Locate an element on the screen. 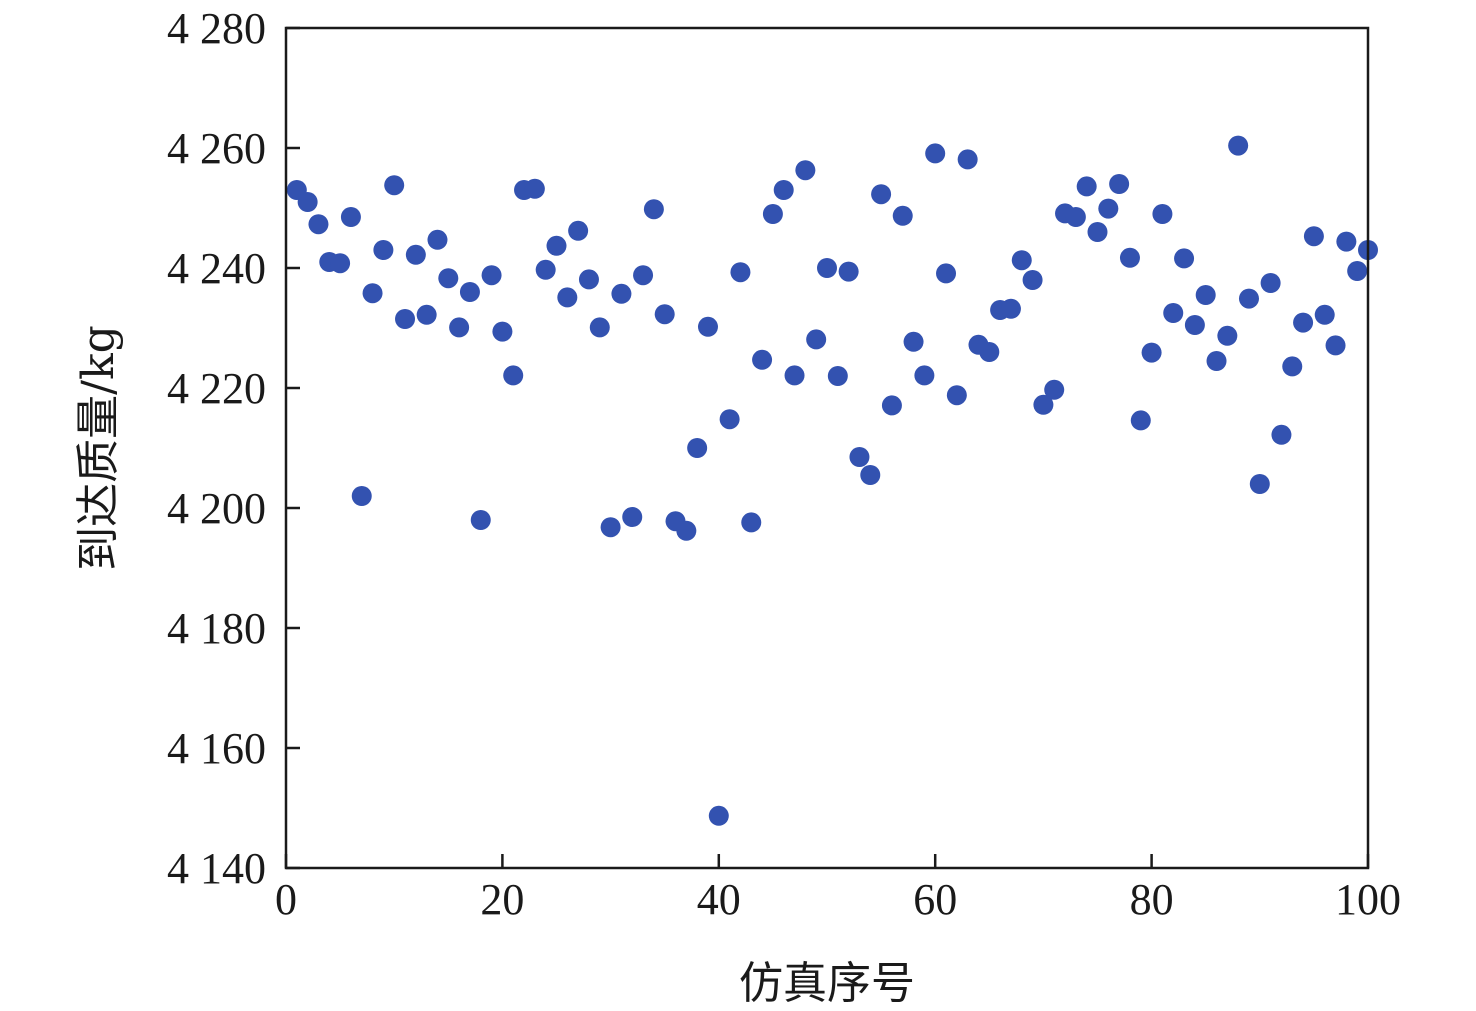  x-axis-title: 仿真序号 is located at coordinates (827, 983).